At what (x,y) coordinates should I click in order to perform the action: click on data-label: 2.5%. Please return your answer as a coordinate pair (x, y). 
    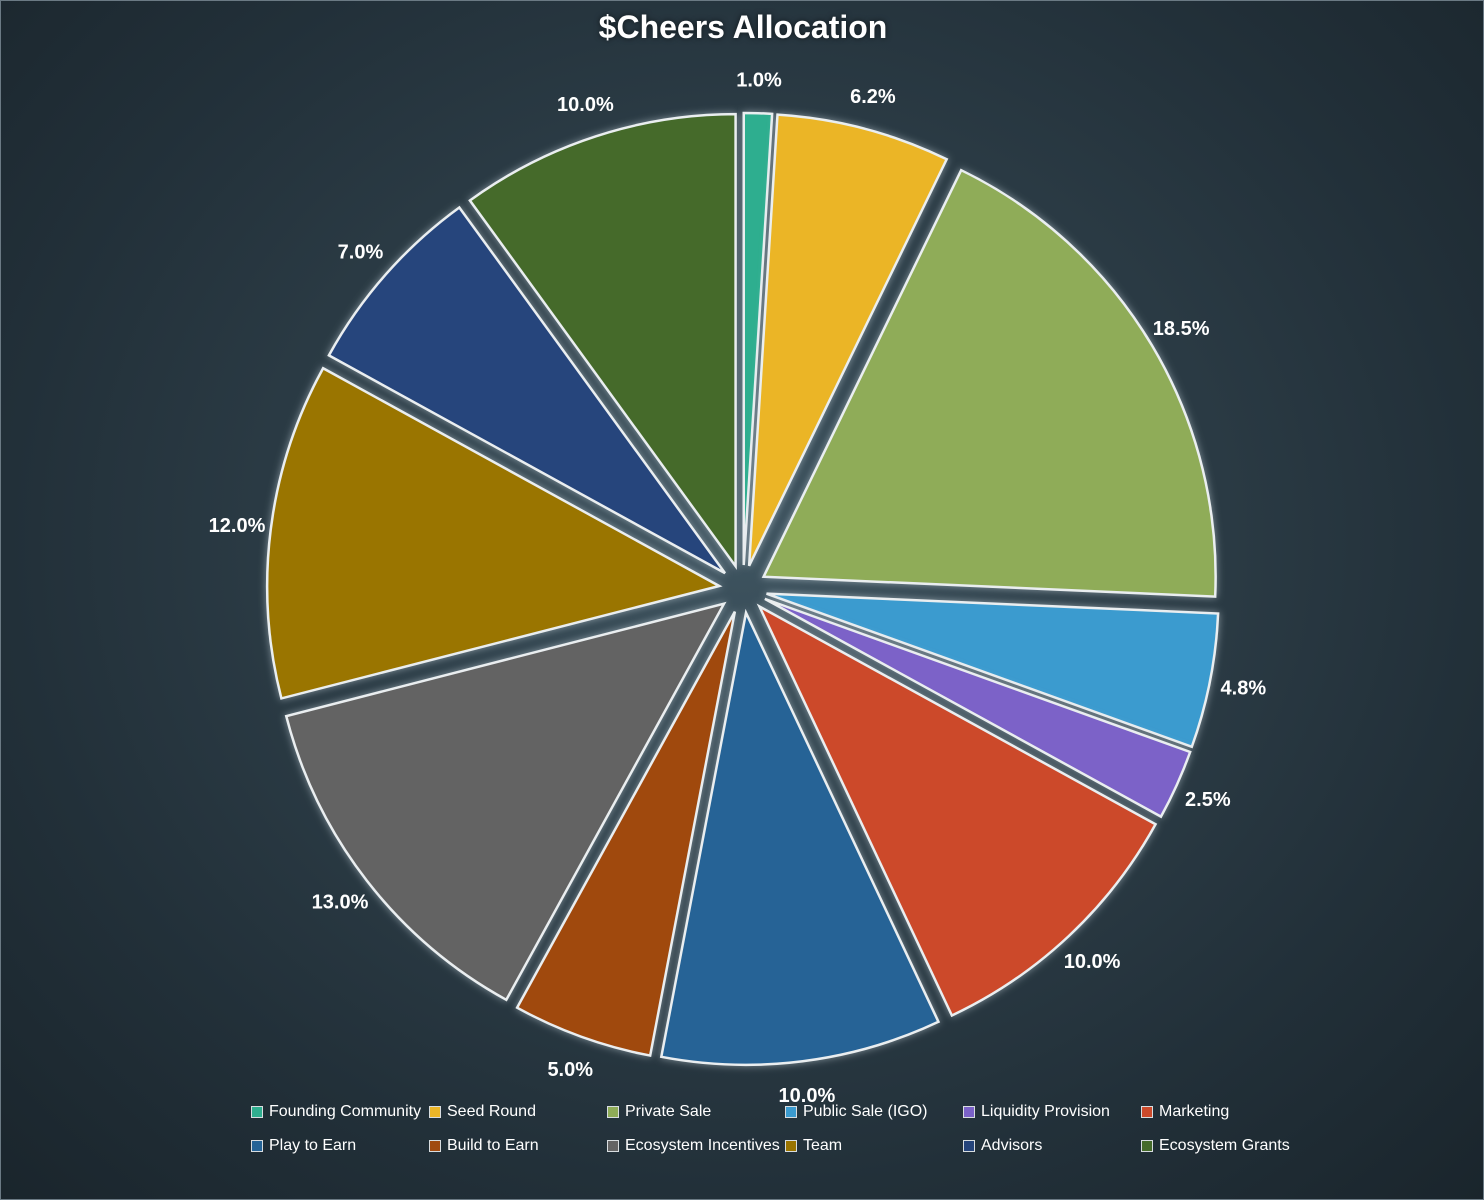
    Looking at the image, I should click on (1208, 800).